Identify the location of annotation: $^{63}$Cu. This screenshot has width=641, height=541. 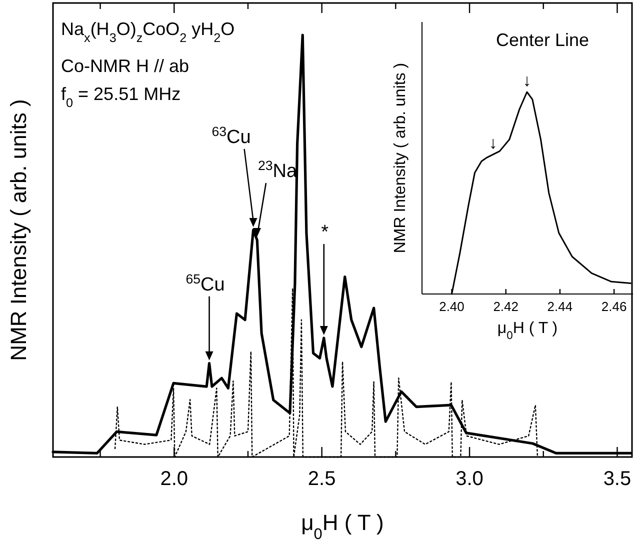
(231, 135).